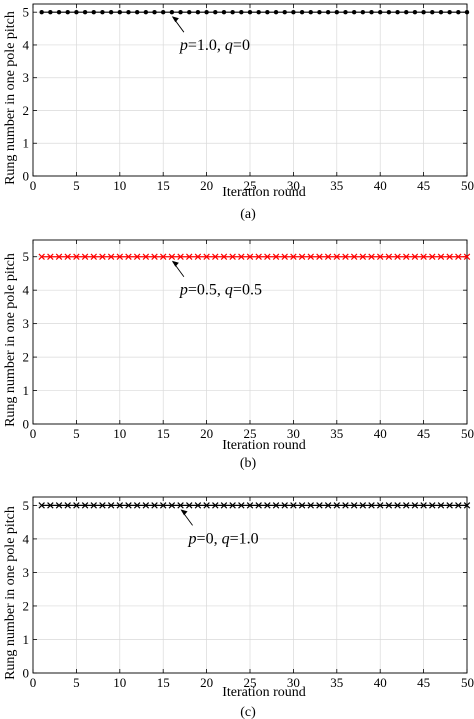 This screenshot has height=719, width=474. I want to click on annotation-q-number: 1.0, so click(249, 538).